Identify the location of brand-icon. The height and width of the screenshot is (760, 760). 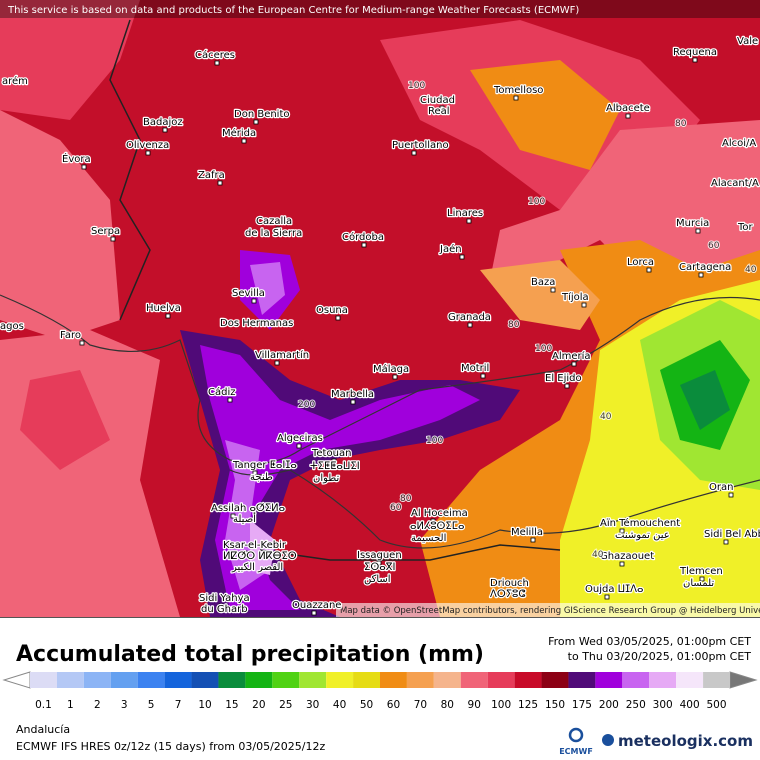
(608, 740).